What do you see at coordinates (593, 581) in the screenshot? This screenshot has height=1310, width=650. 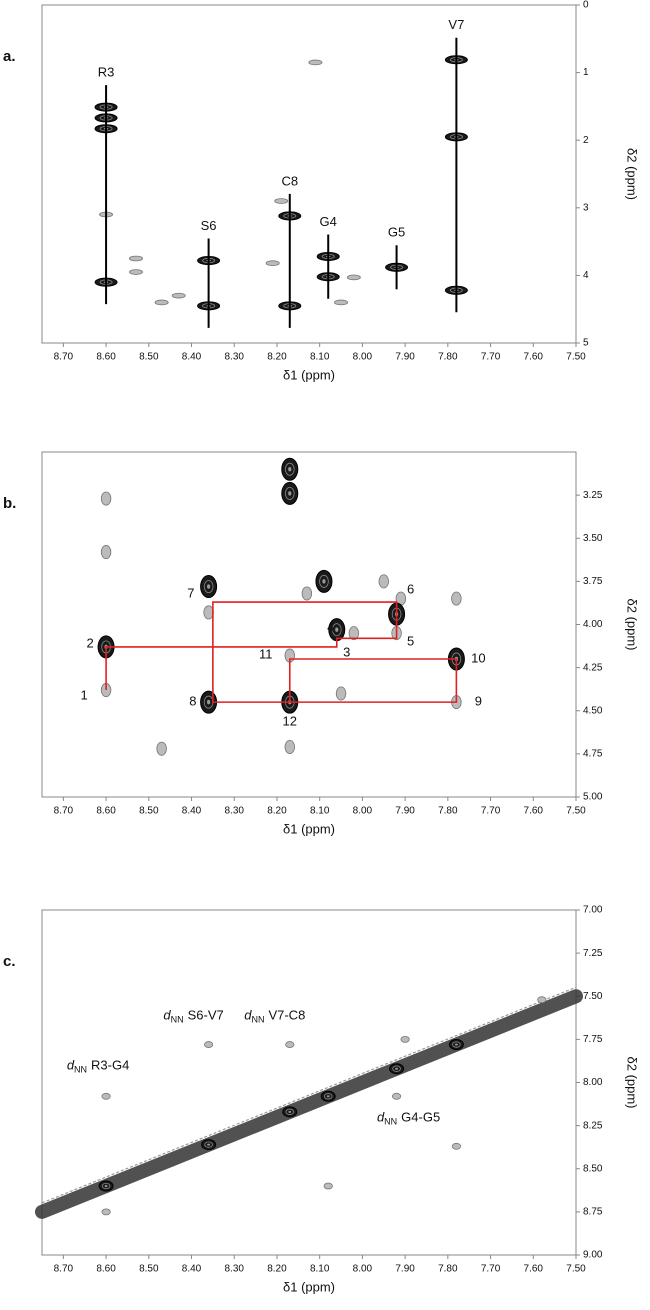 I see `y-tick-label: 3.75` at bounding box center [593, 581].